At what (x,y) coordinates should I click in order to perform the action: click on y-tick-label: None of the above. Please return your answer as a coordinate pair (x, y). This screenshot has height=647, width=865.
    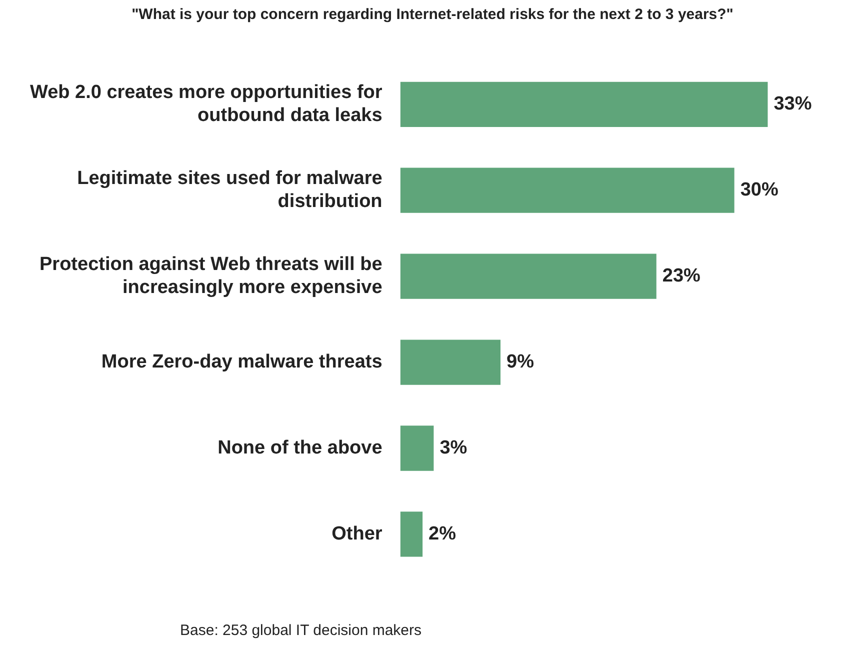
    Looking at the image, I should click on (300, 447).